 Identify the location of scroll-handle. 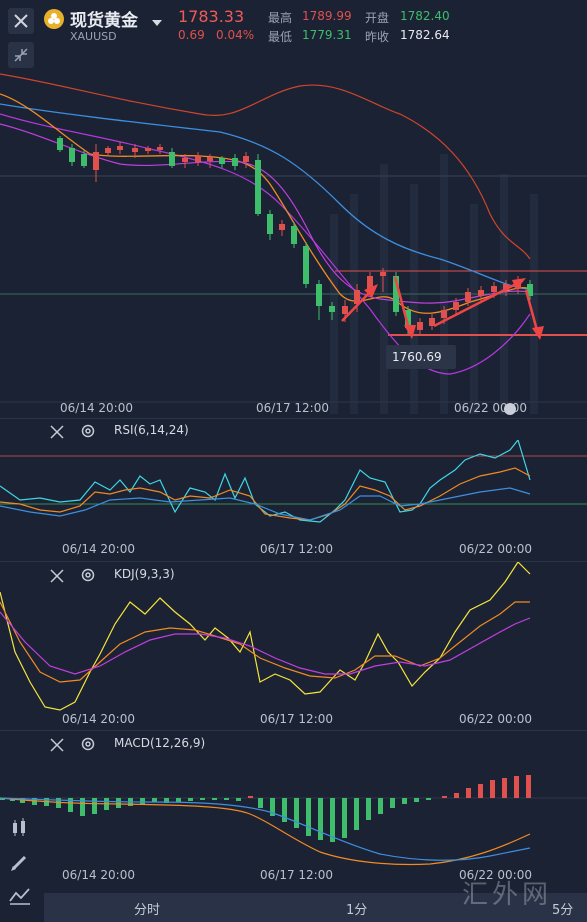
(510, 409).